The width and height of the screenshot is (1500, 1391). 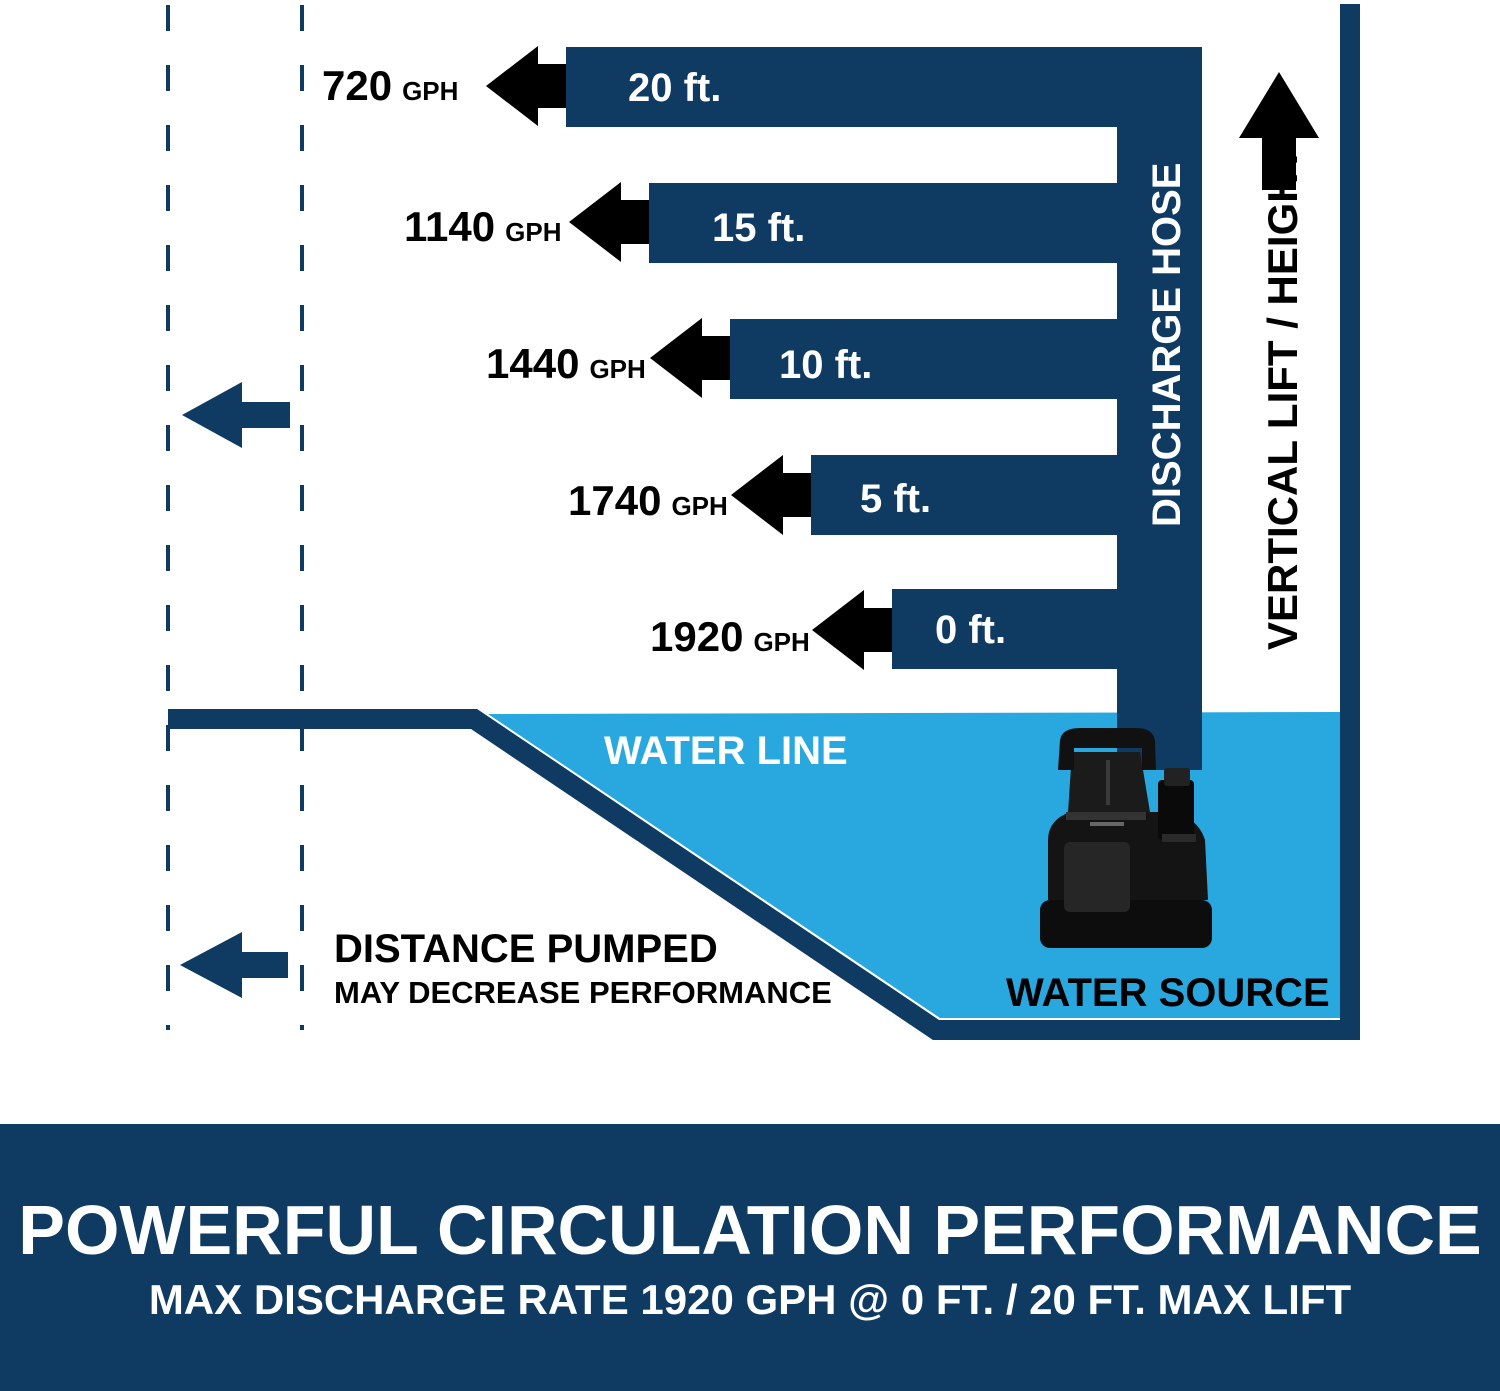 I want to click on flow-value: 1920, so click(x=696, y=636).